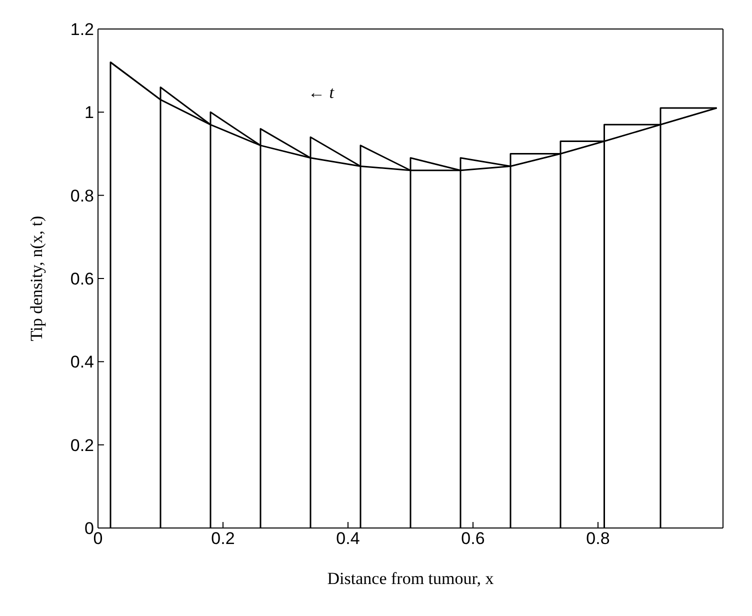 Image resolution: width=752 pixels, height=616 pixels. I want to click on y-tick-label: 0.8, so click(82, 196).